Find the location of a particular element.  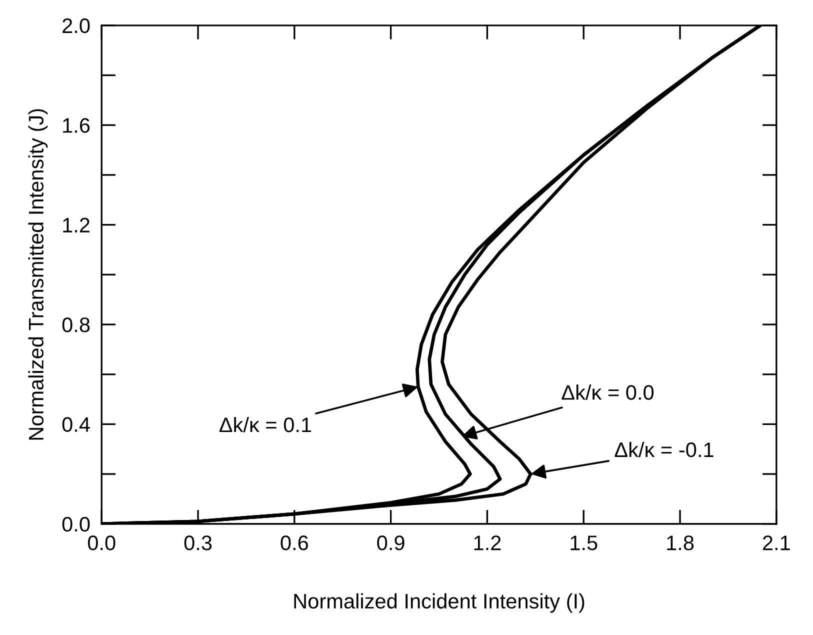

x-tick-label: 1.2 is located at coordinates (487, 543).